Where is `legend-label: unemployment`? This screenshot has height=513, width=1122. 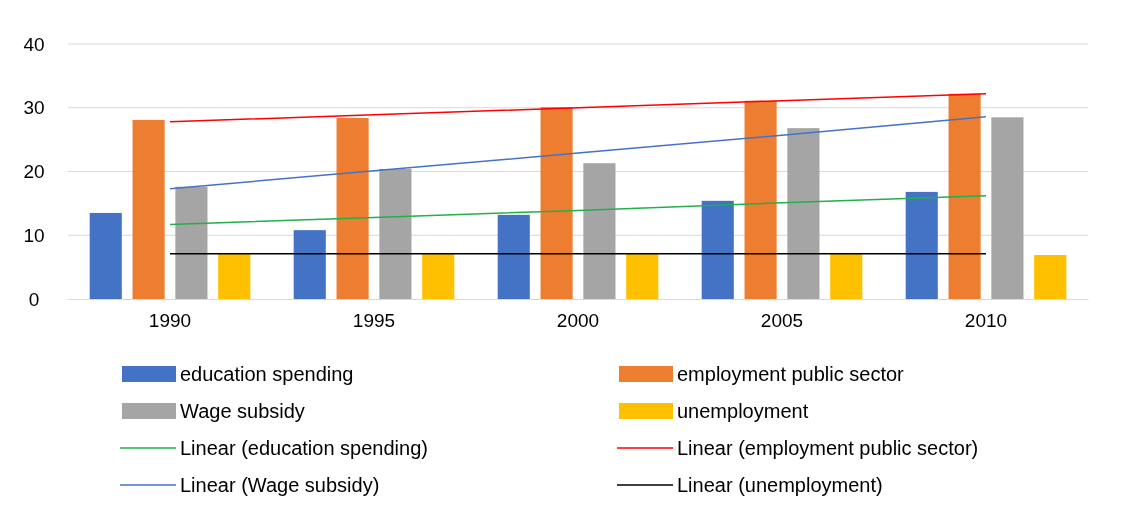
legend-label: unemployment is located at coordinates (743, 411).